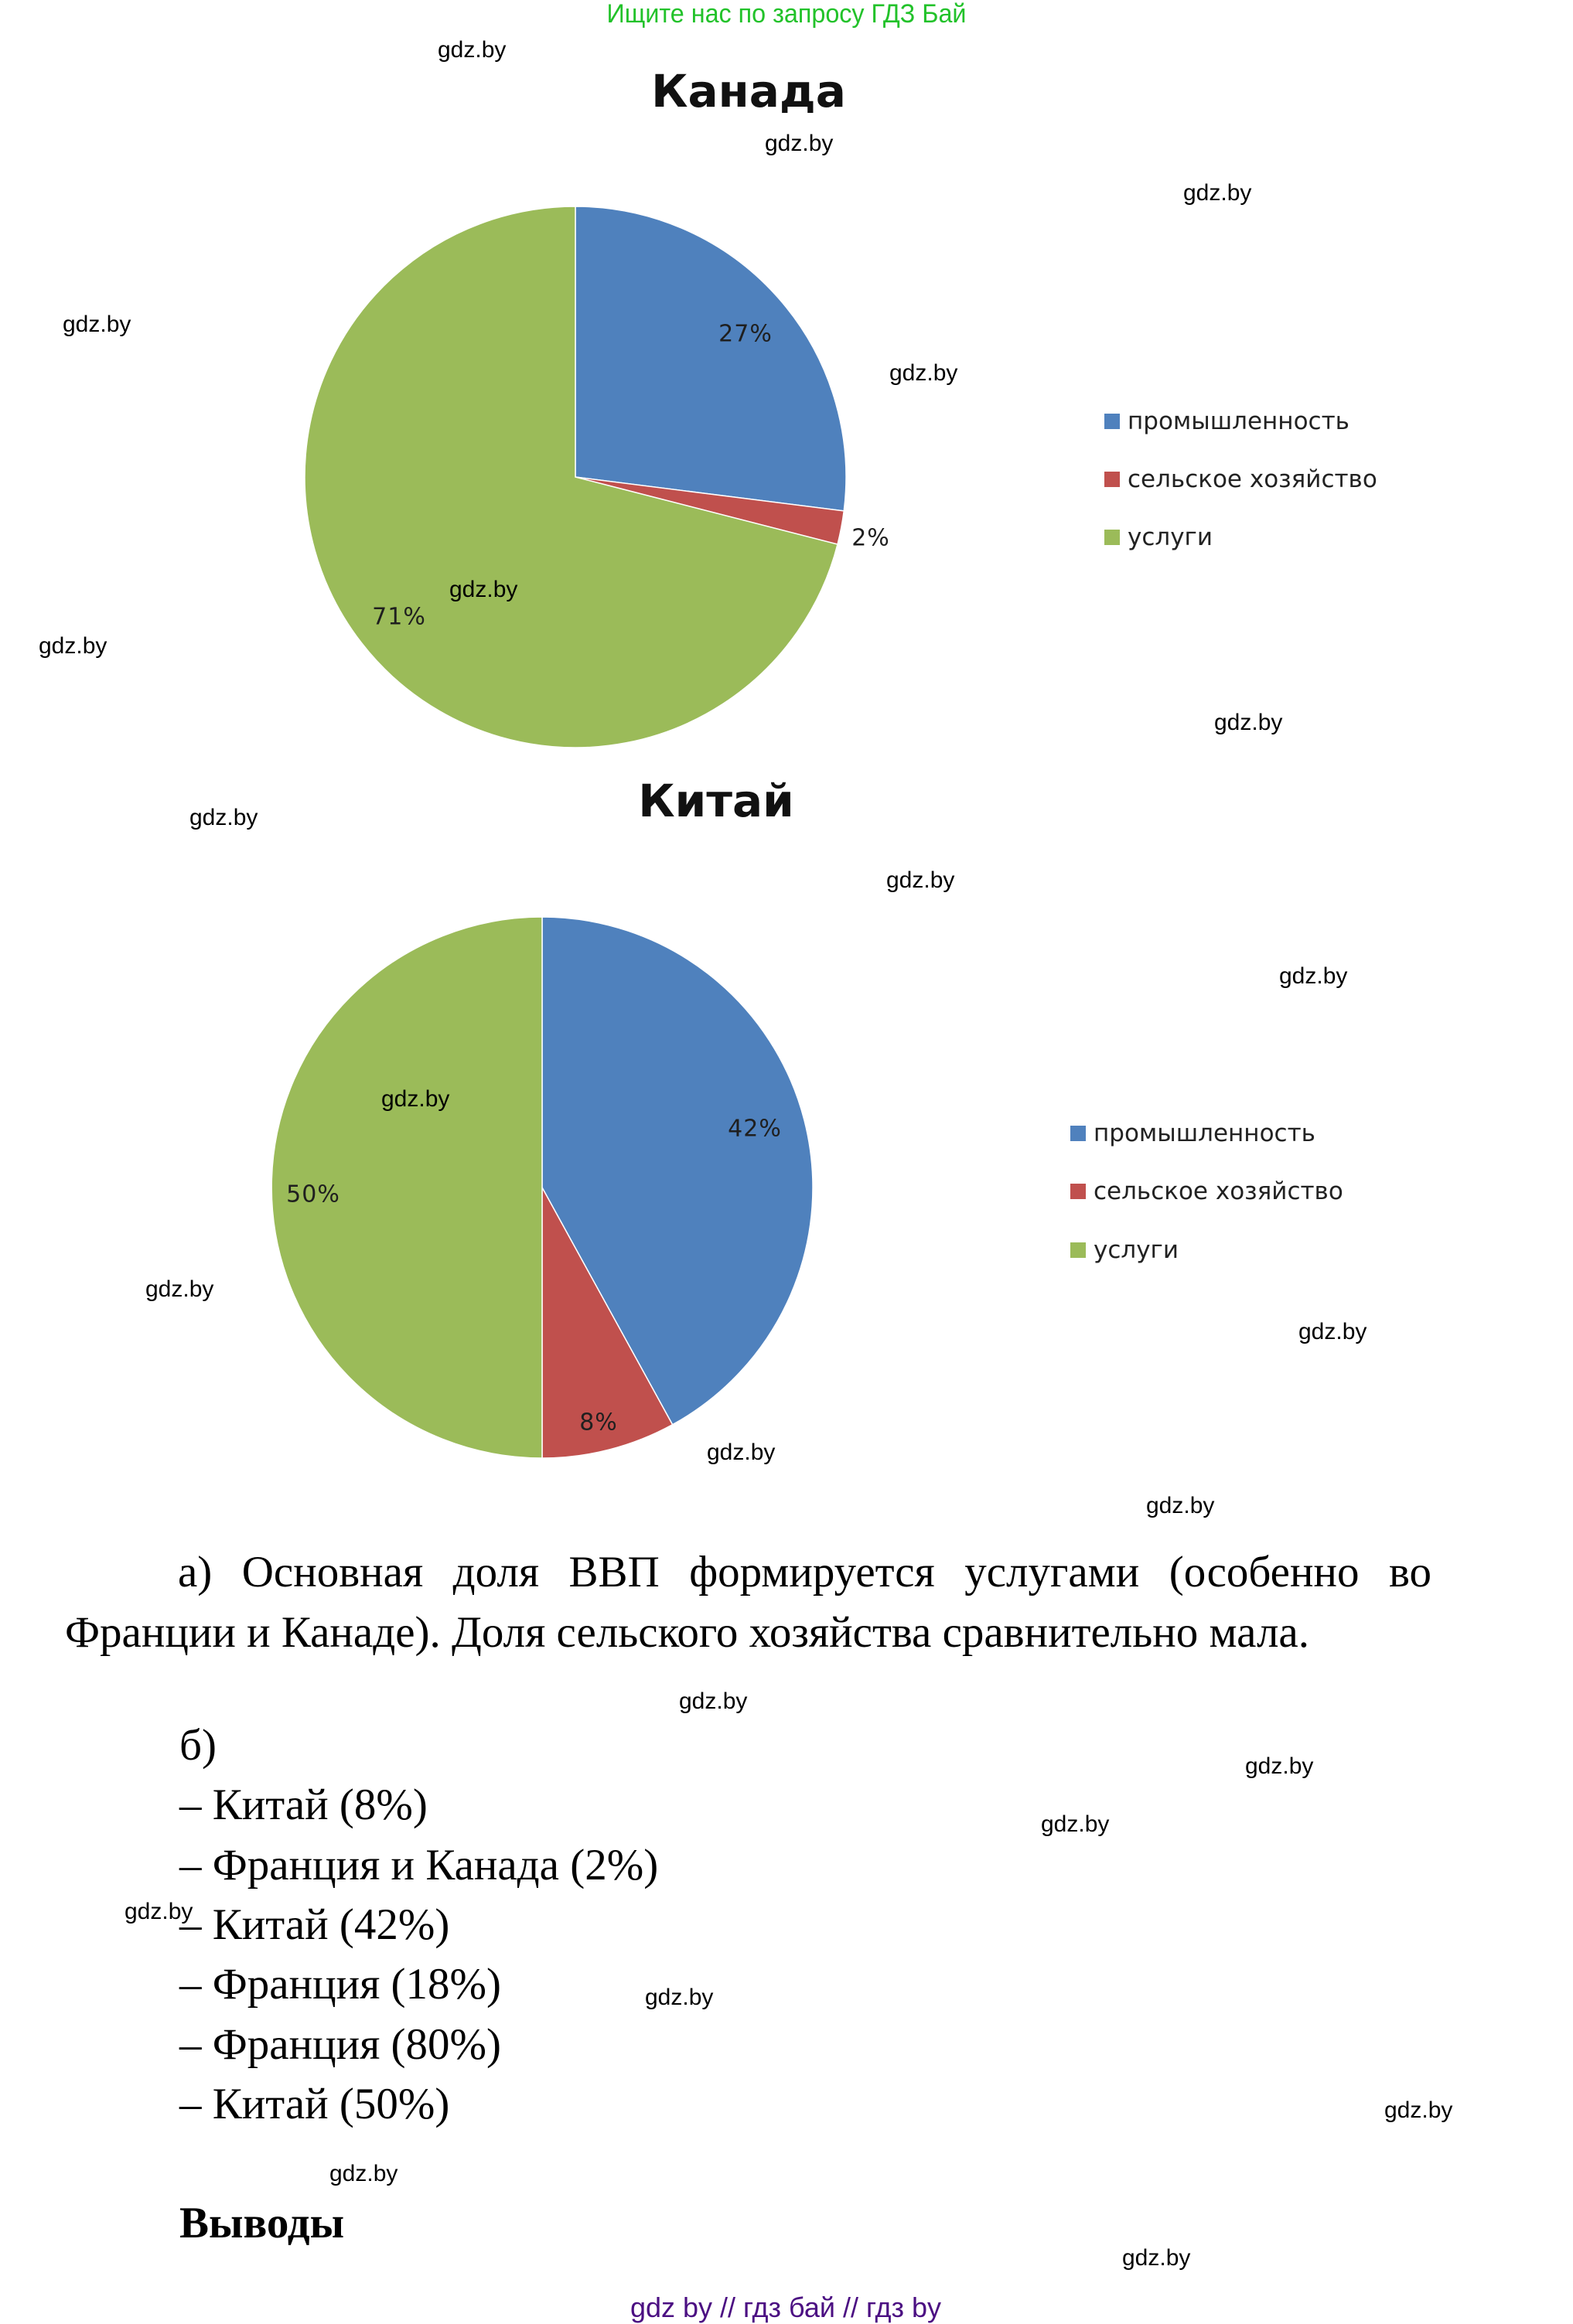  I want to click on pie-slice-agriculture, so click(607, 1323).